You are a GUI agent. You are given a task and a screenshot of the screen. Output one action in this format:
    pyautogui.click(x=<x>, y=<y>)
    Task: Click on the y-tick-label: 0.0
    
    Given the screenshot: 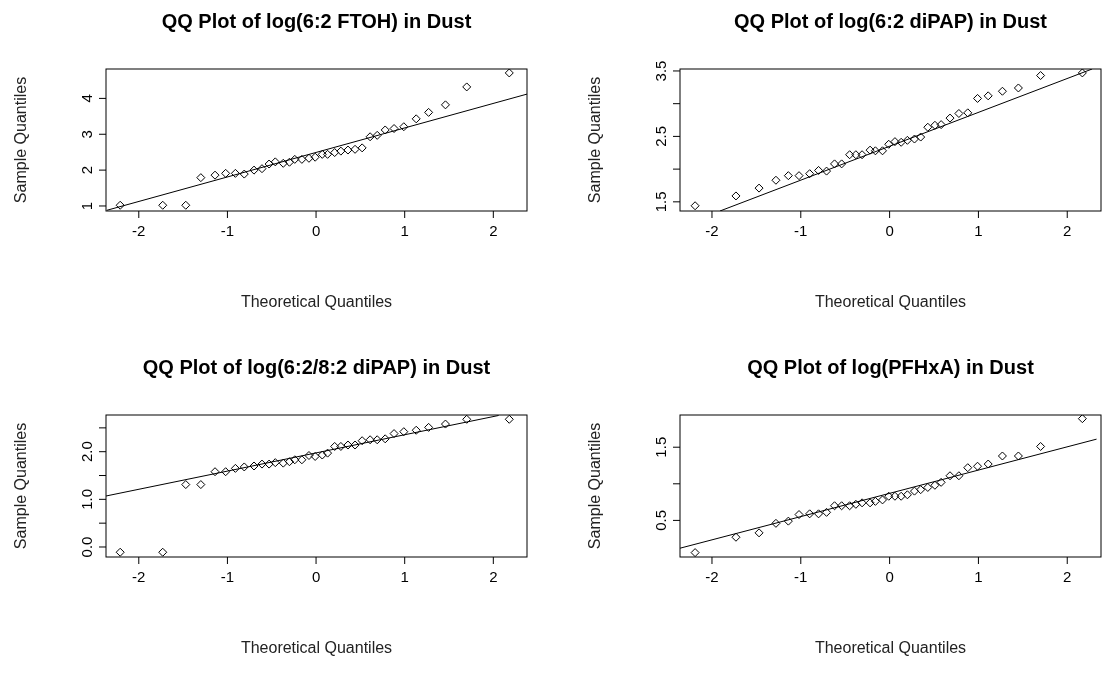 What is the action you would take?
    pyautogui.click(x=86, y=547)
    